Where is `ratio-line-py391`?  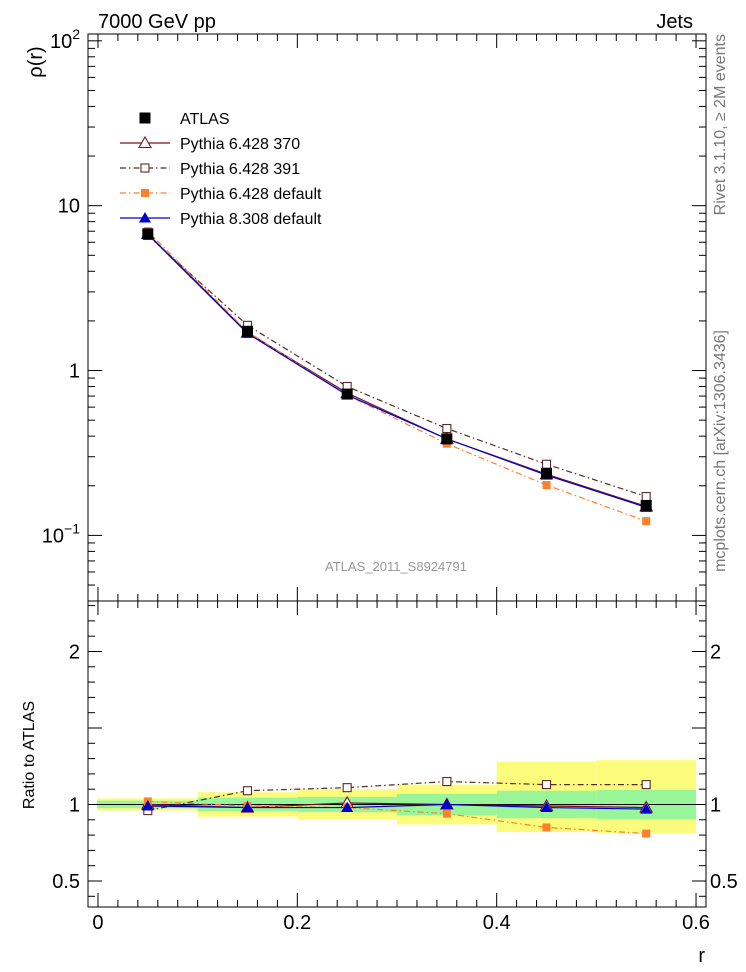 ratio-line-py391 is located at coordinates (397, 796).